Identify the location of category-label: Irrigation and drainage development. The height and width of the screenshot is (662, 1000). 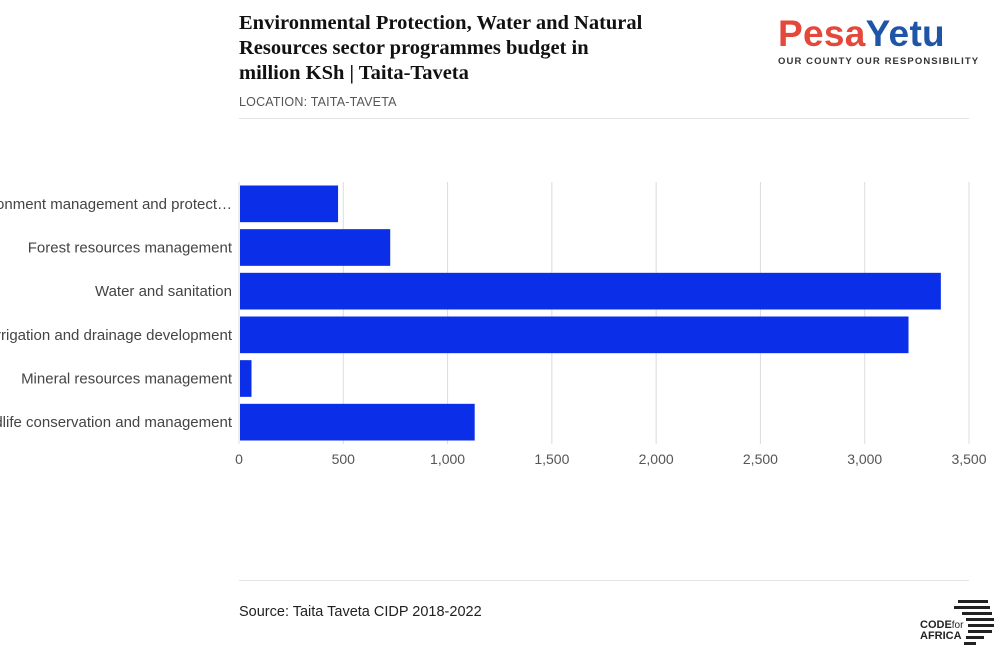
(116, 335).